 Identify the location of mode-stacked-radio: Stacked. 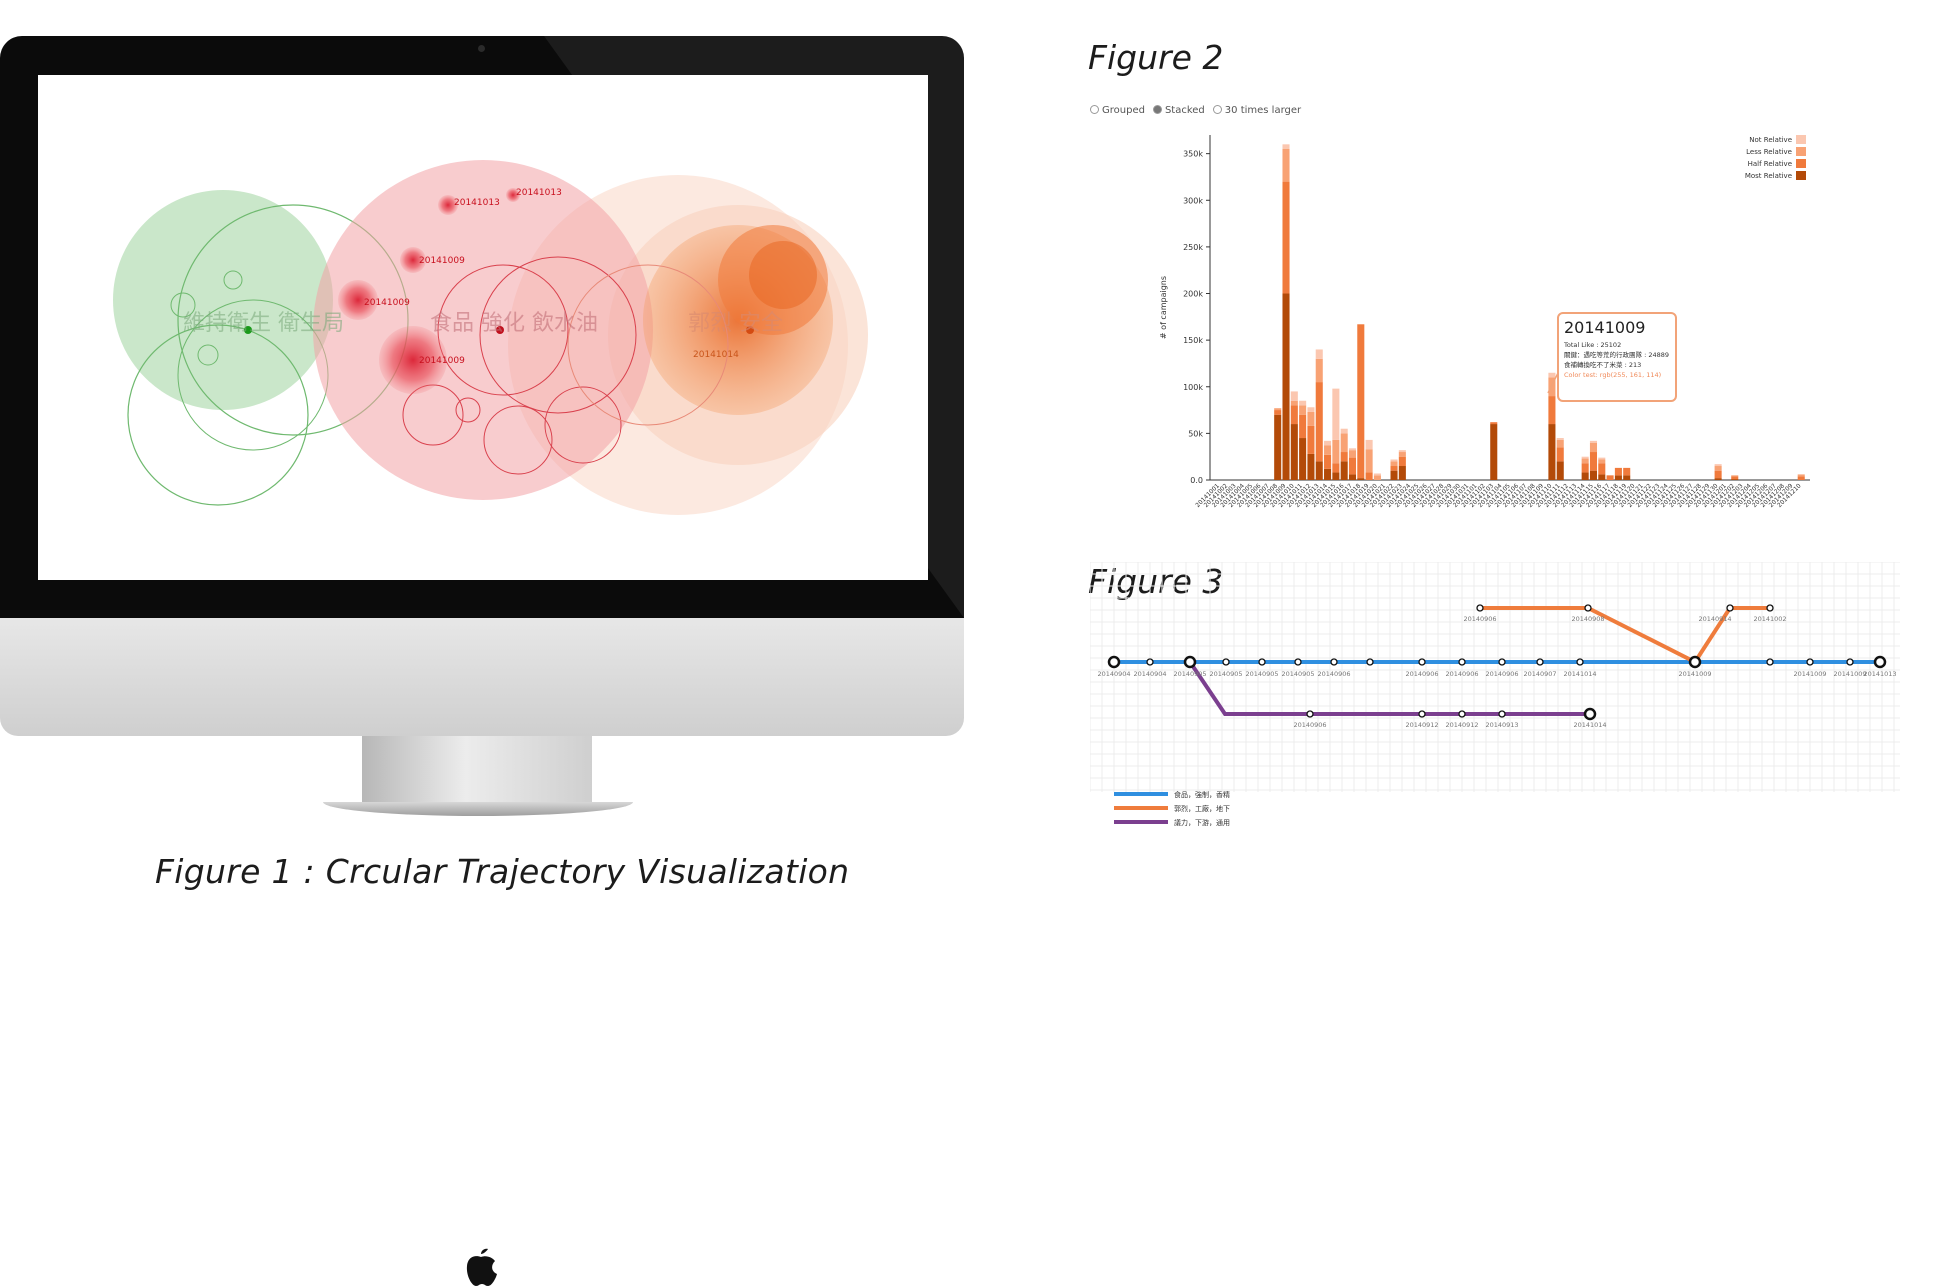
(1178, 110).